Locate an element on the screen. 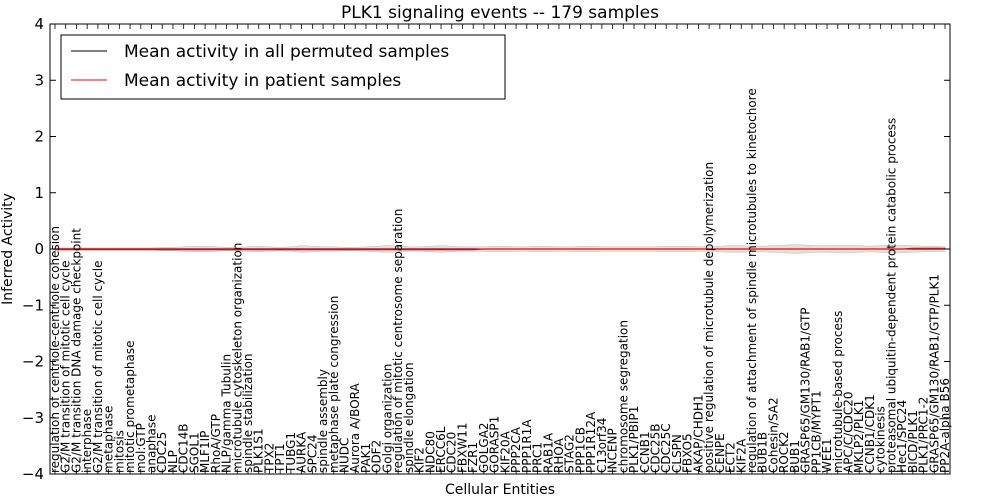 The height and width of the screenshot is (500, 1000). x-tick-label: CCNB1/CDK1 is located at coordinates (870, 433).